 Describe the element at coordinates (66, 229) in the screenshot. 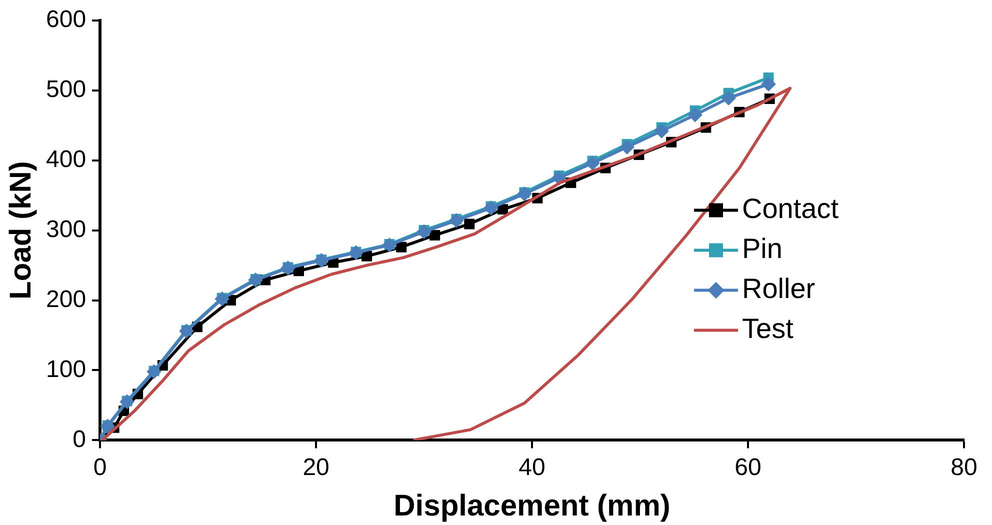

I see `y-tick-label: 300` at that location.